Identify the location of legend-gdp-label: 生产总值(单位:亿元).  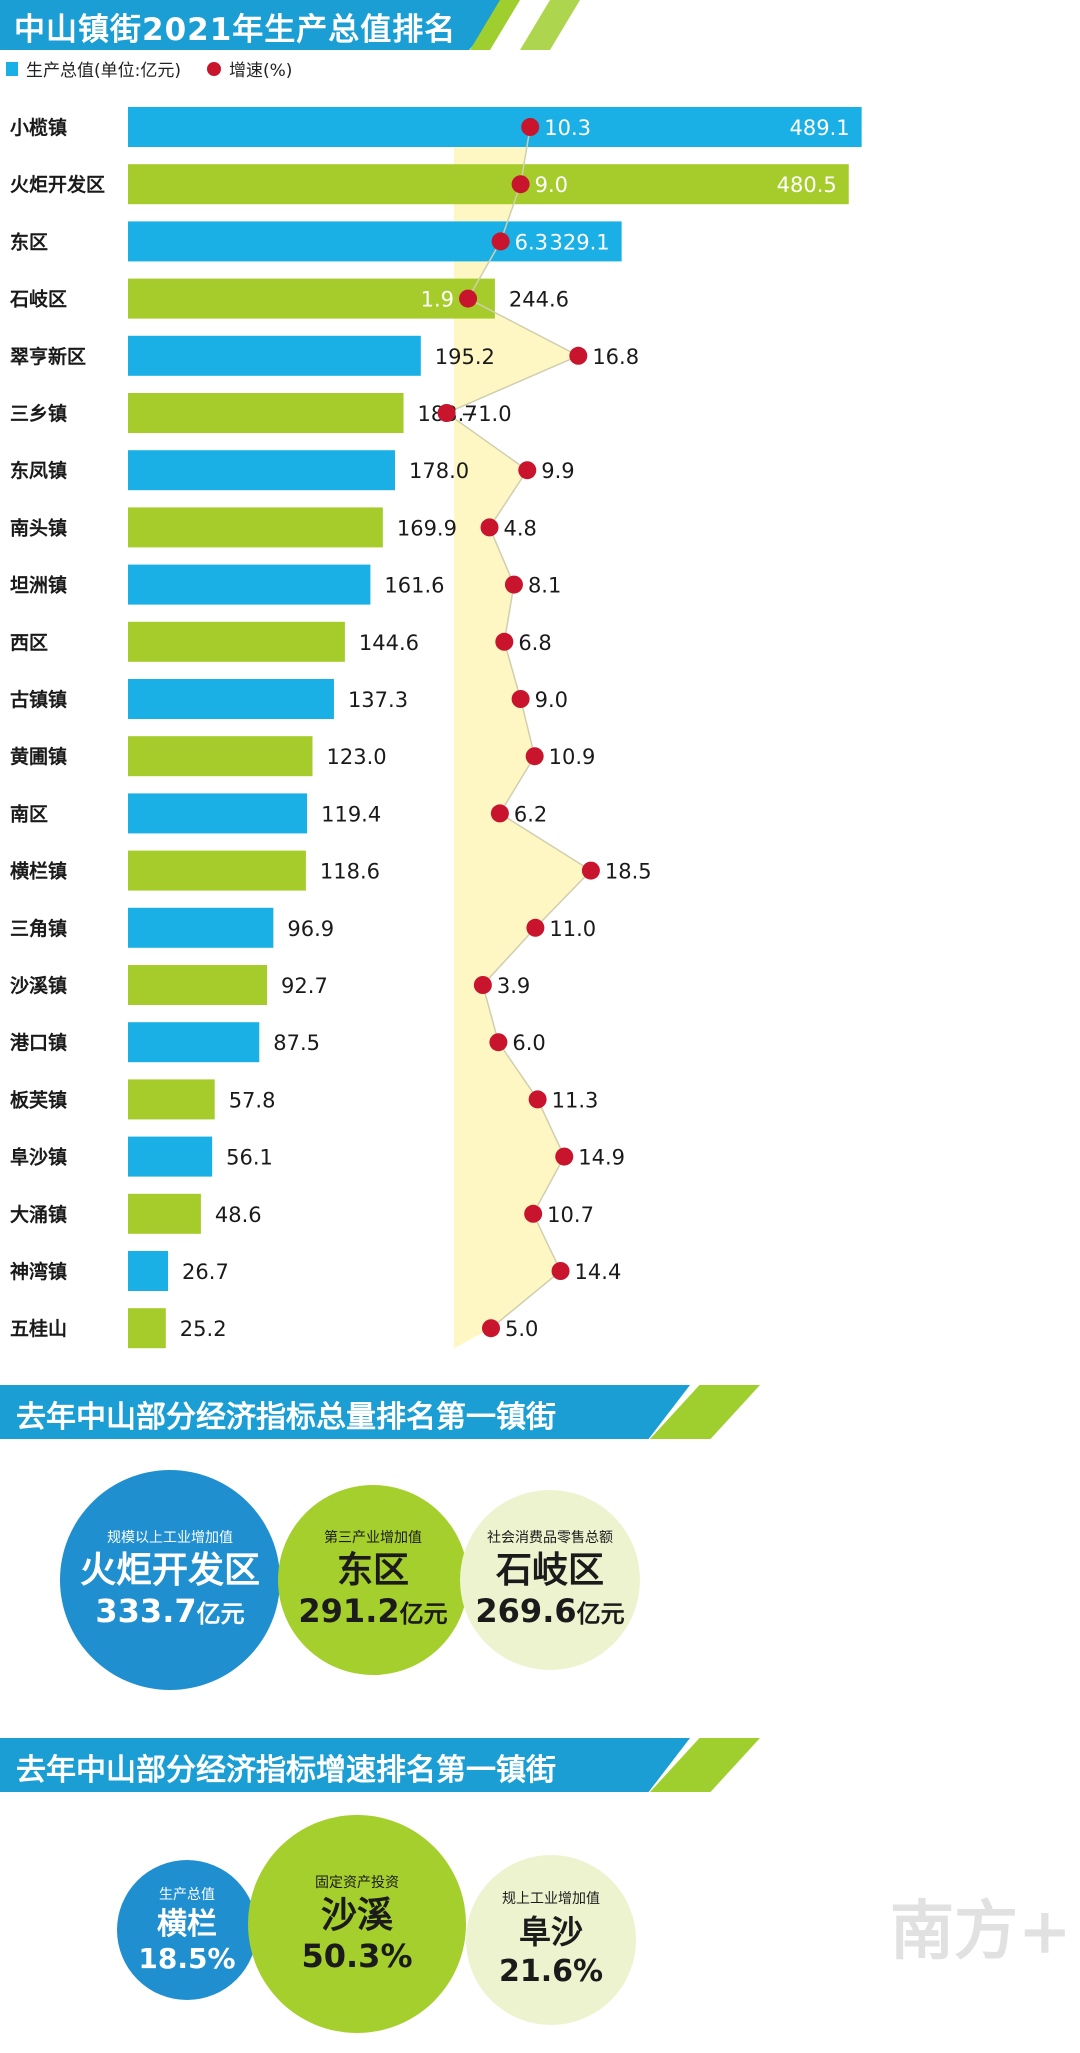
(103, 71).